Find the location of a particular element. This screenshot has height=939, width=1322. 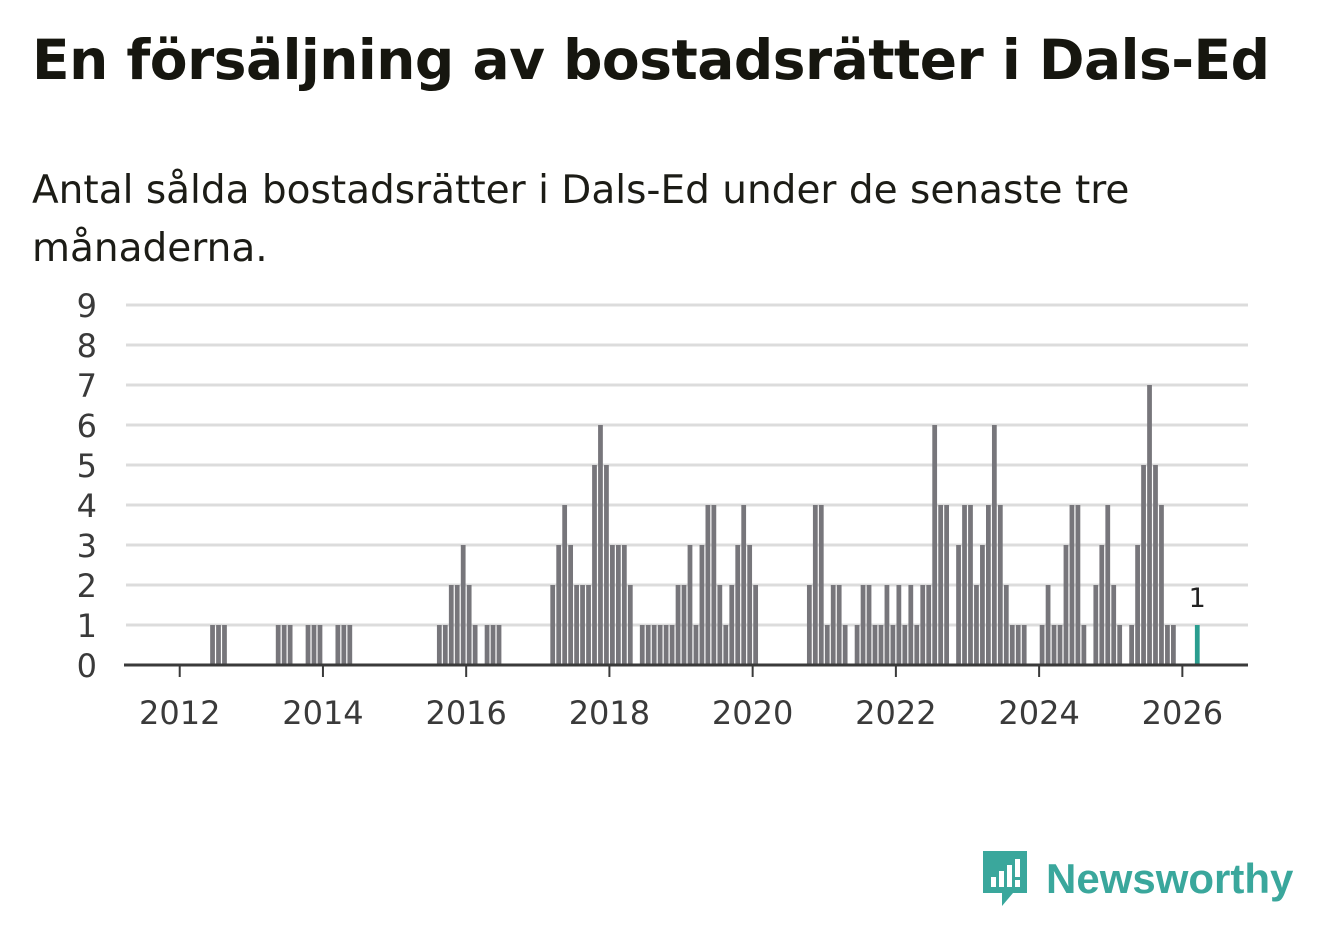

data-label-last: 1 is located at coordinates (1197, 598).